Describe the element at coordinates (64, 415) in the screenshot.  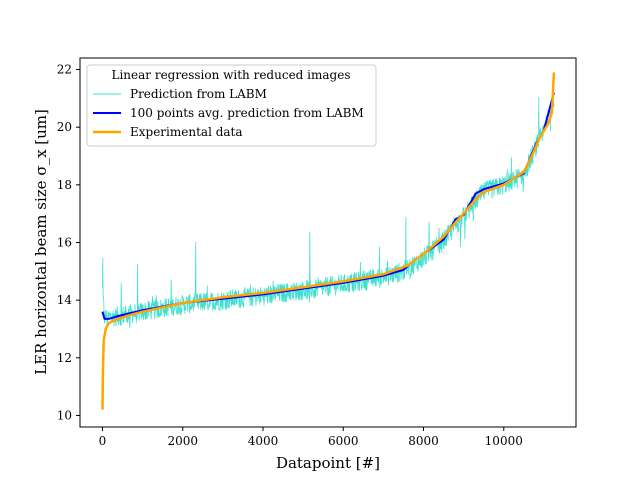
I see `y-tick-label: 10` at that location.